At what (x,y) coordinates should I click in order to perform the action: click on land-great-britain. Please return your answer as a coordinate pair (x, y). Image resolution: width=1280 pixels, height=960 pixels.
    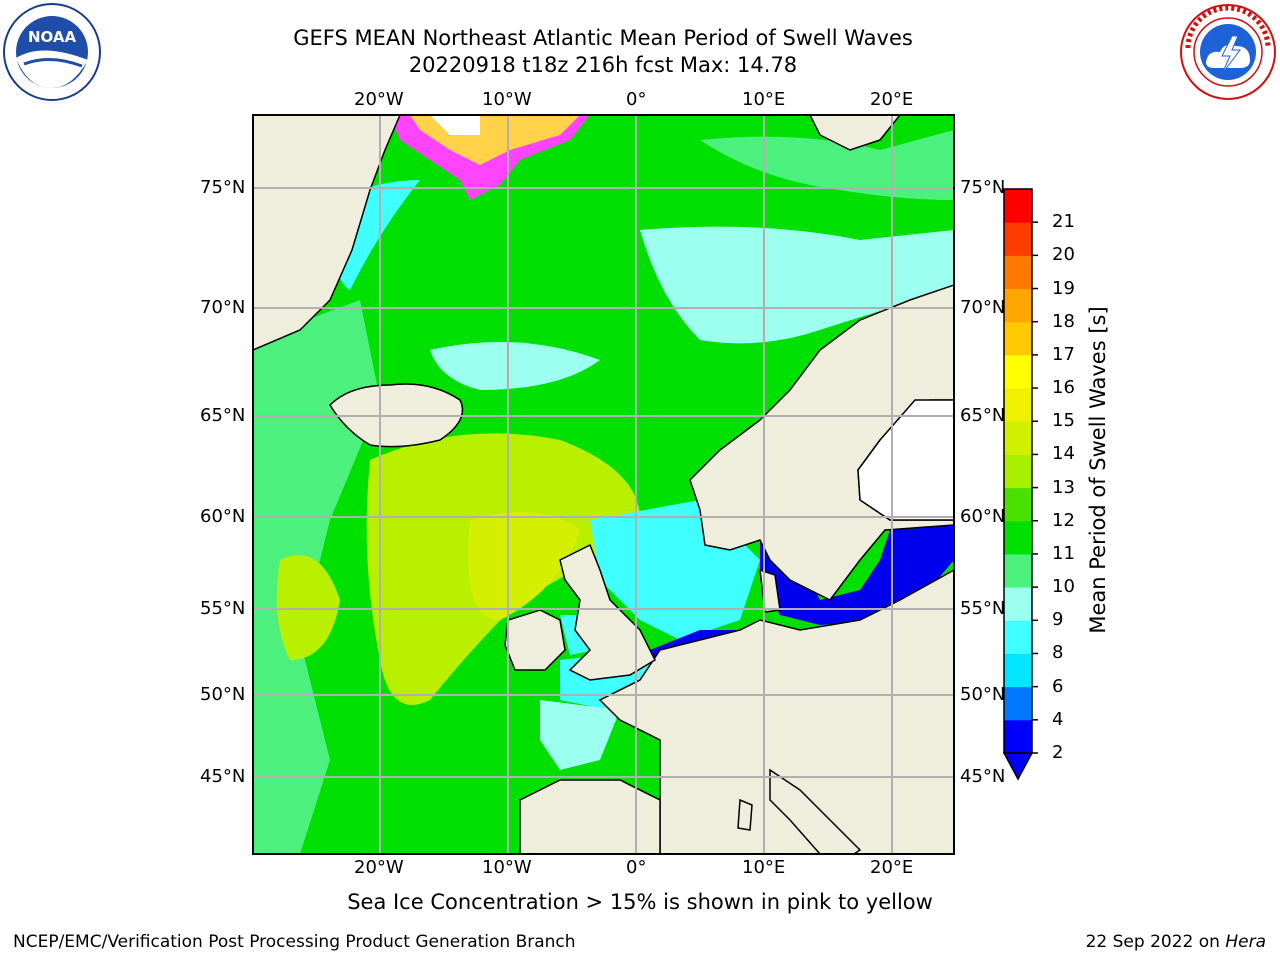
    Looking at the image, I should click on (607, 612).